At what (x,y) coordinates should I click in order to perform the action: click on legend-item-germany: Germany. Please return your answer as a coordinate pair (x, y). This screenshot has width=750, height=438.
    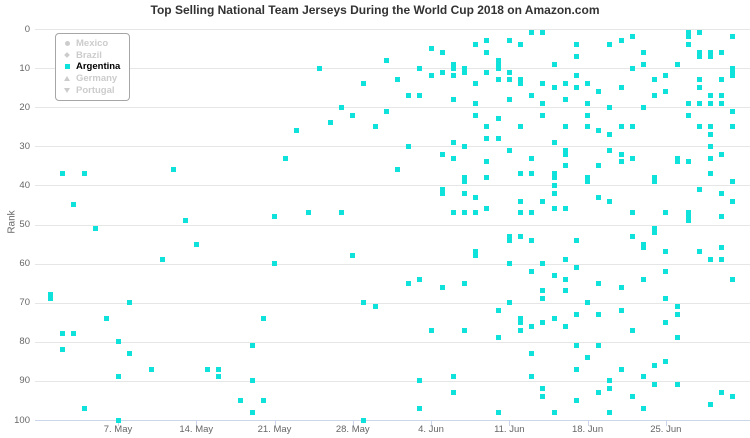
    Looking at the image, I should click on (91, 79).